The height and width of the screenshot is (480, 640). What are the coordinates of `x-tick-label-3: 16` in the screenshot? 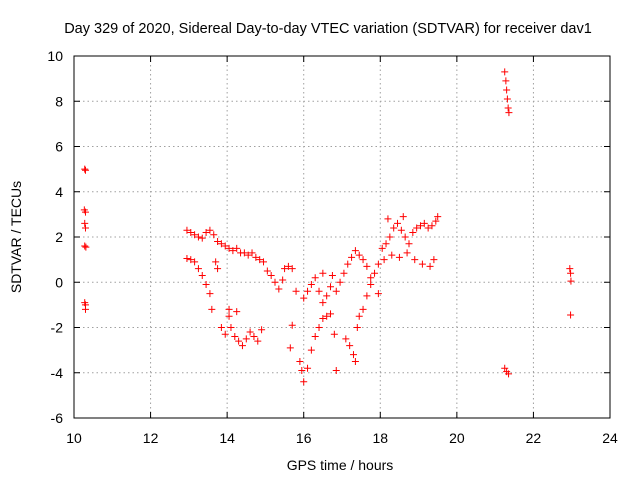 It's located at (304, 438).